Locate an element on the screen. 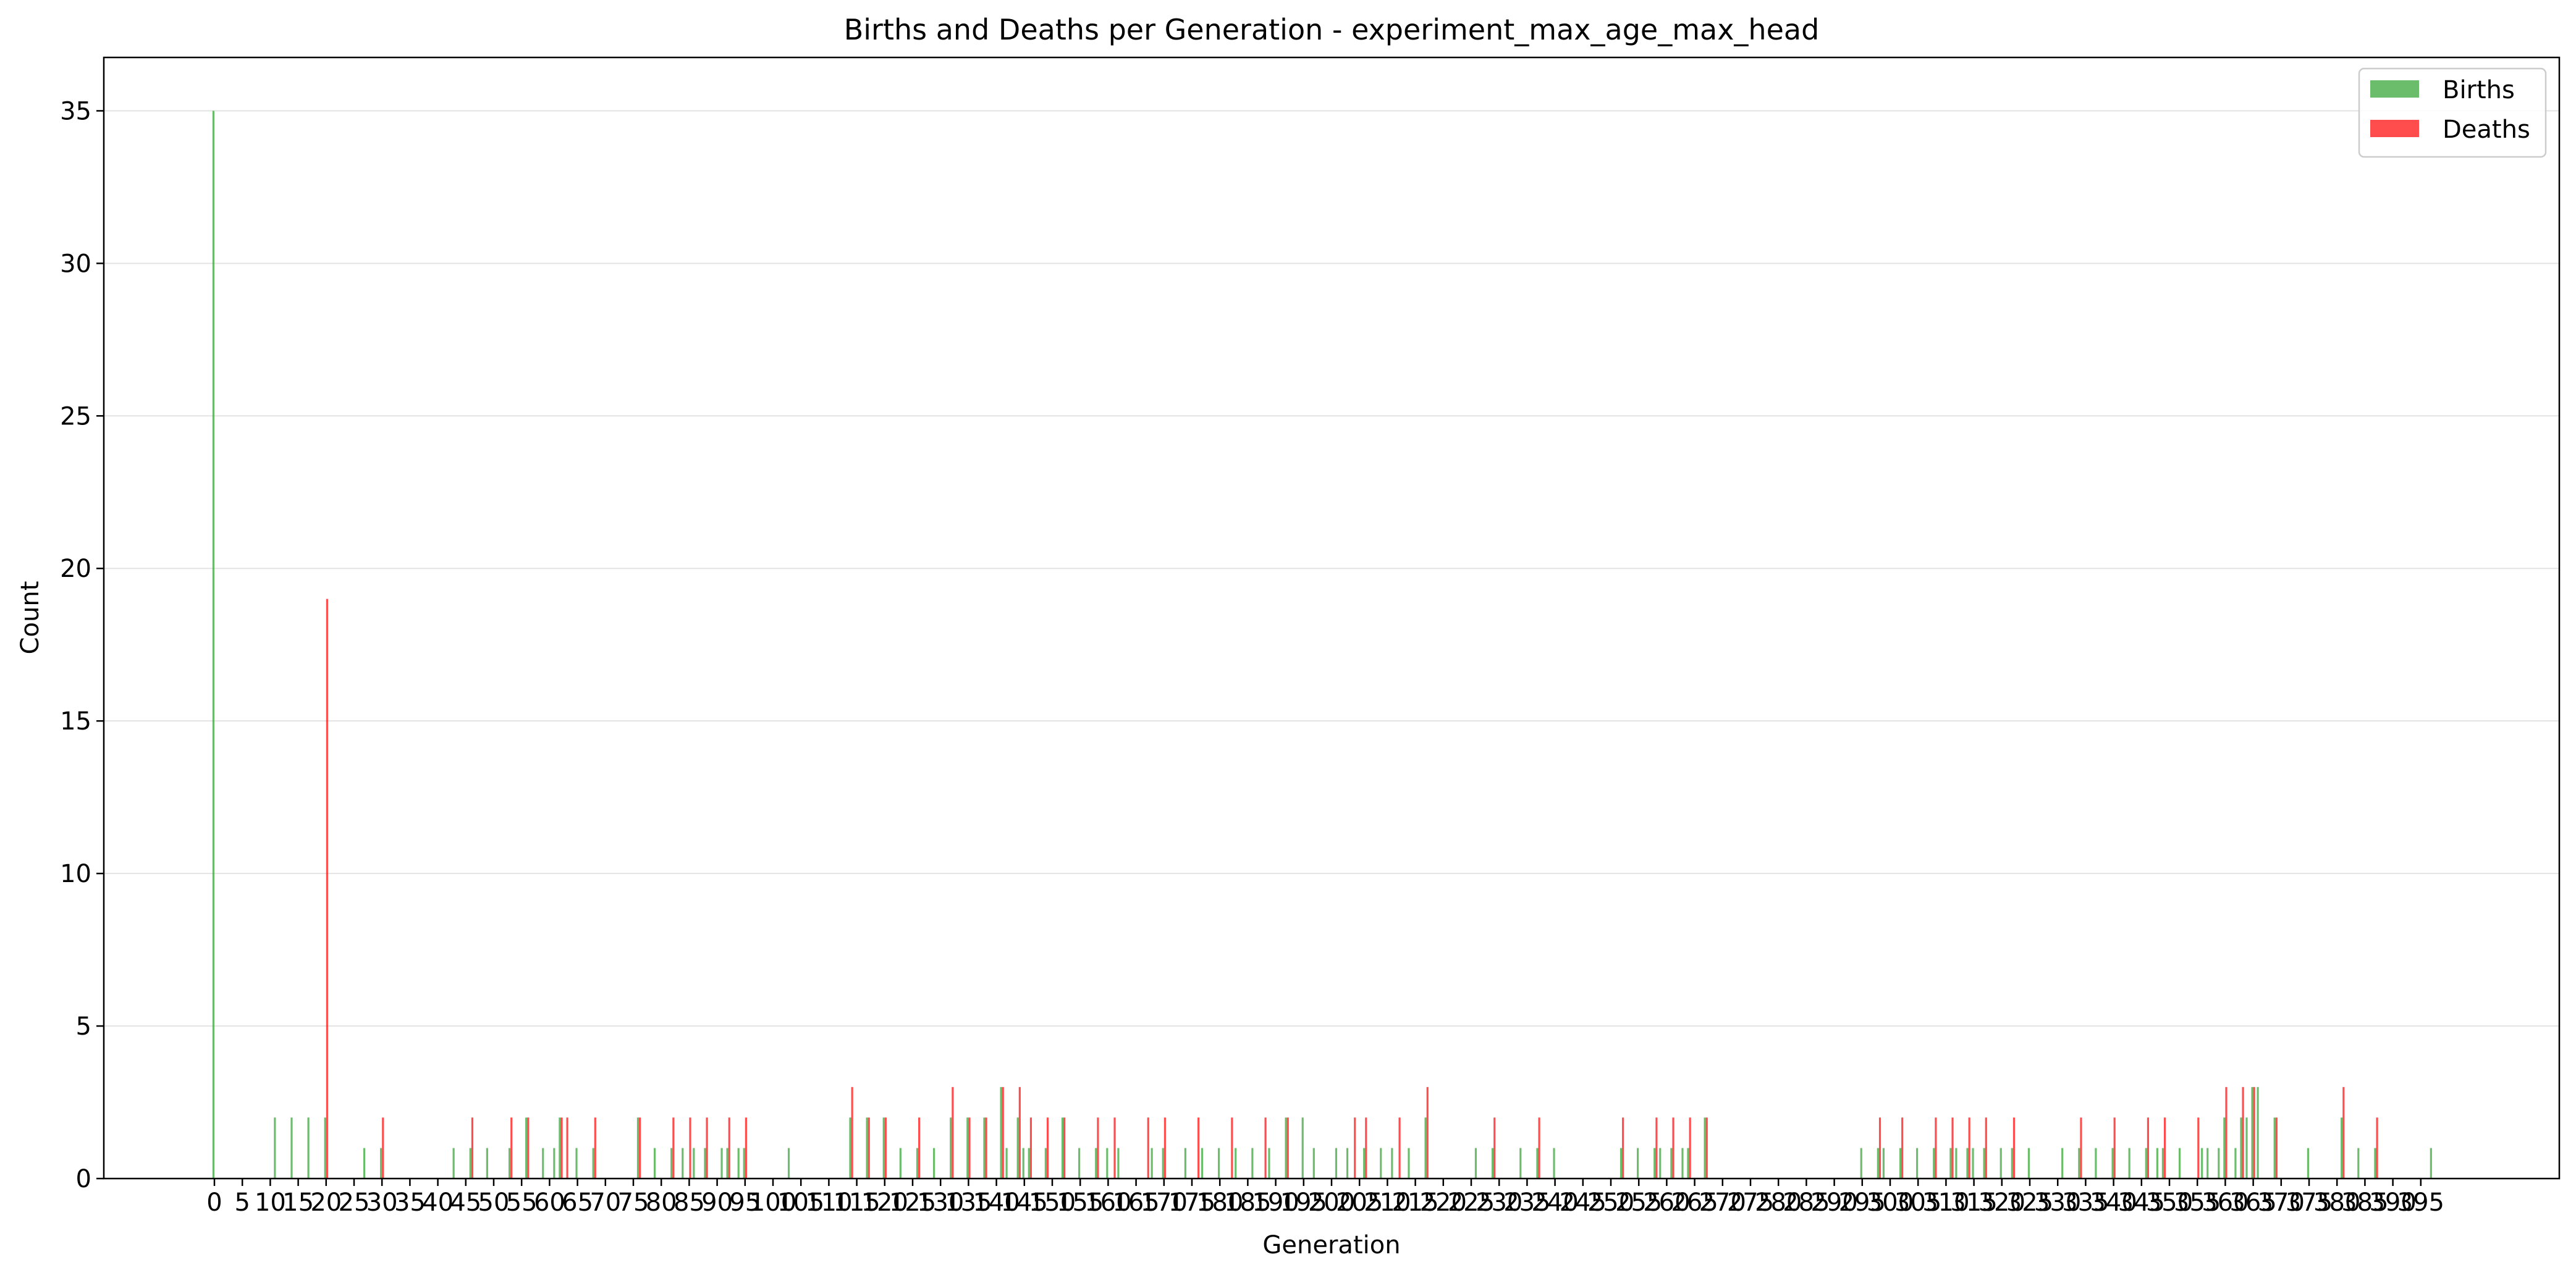 This screenshot has height=1278, width=2576. x-tick-label: 330 is located at coordinates (2057, 1202).